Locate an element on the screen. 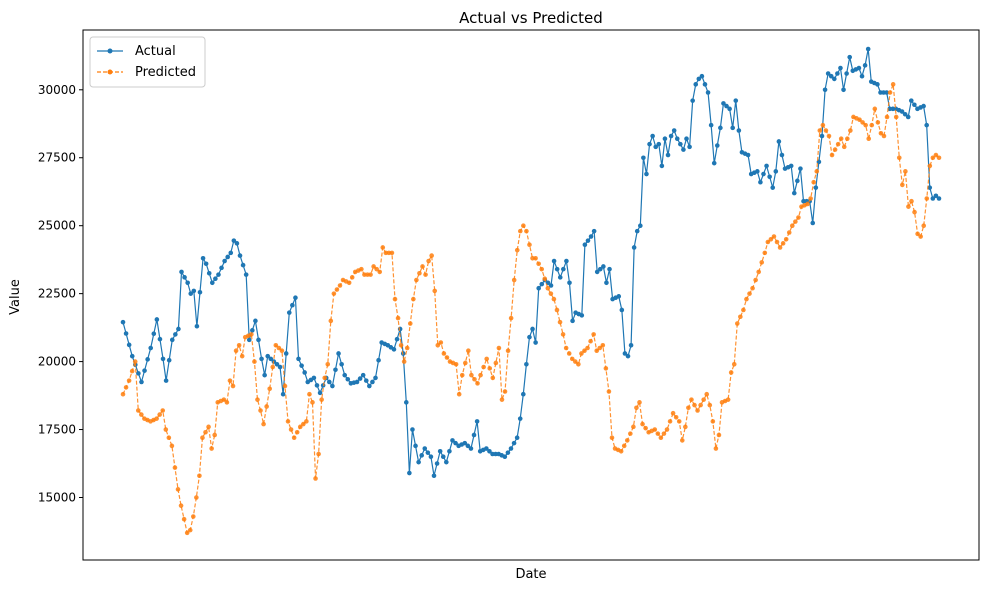 This screenshot has height=590, width=989. chart-title: Actual vs Predicted is located at coordinates (531, 18).